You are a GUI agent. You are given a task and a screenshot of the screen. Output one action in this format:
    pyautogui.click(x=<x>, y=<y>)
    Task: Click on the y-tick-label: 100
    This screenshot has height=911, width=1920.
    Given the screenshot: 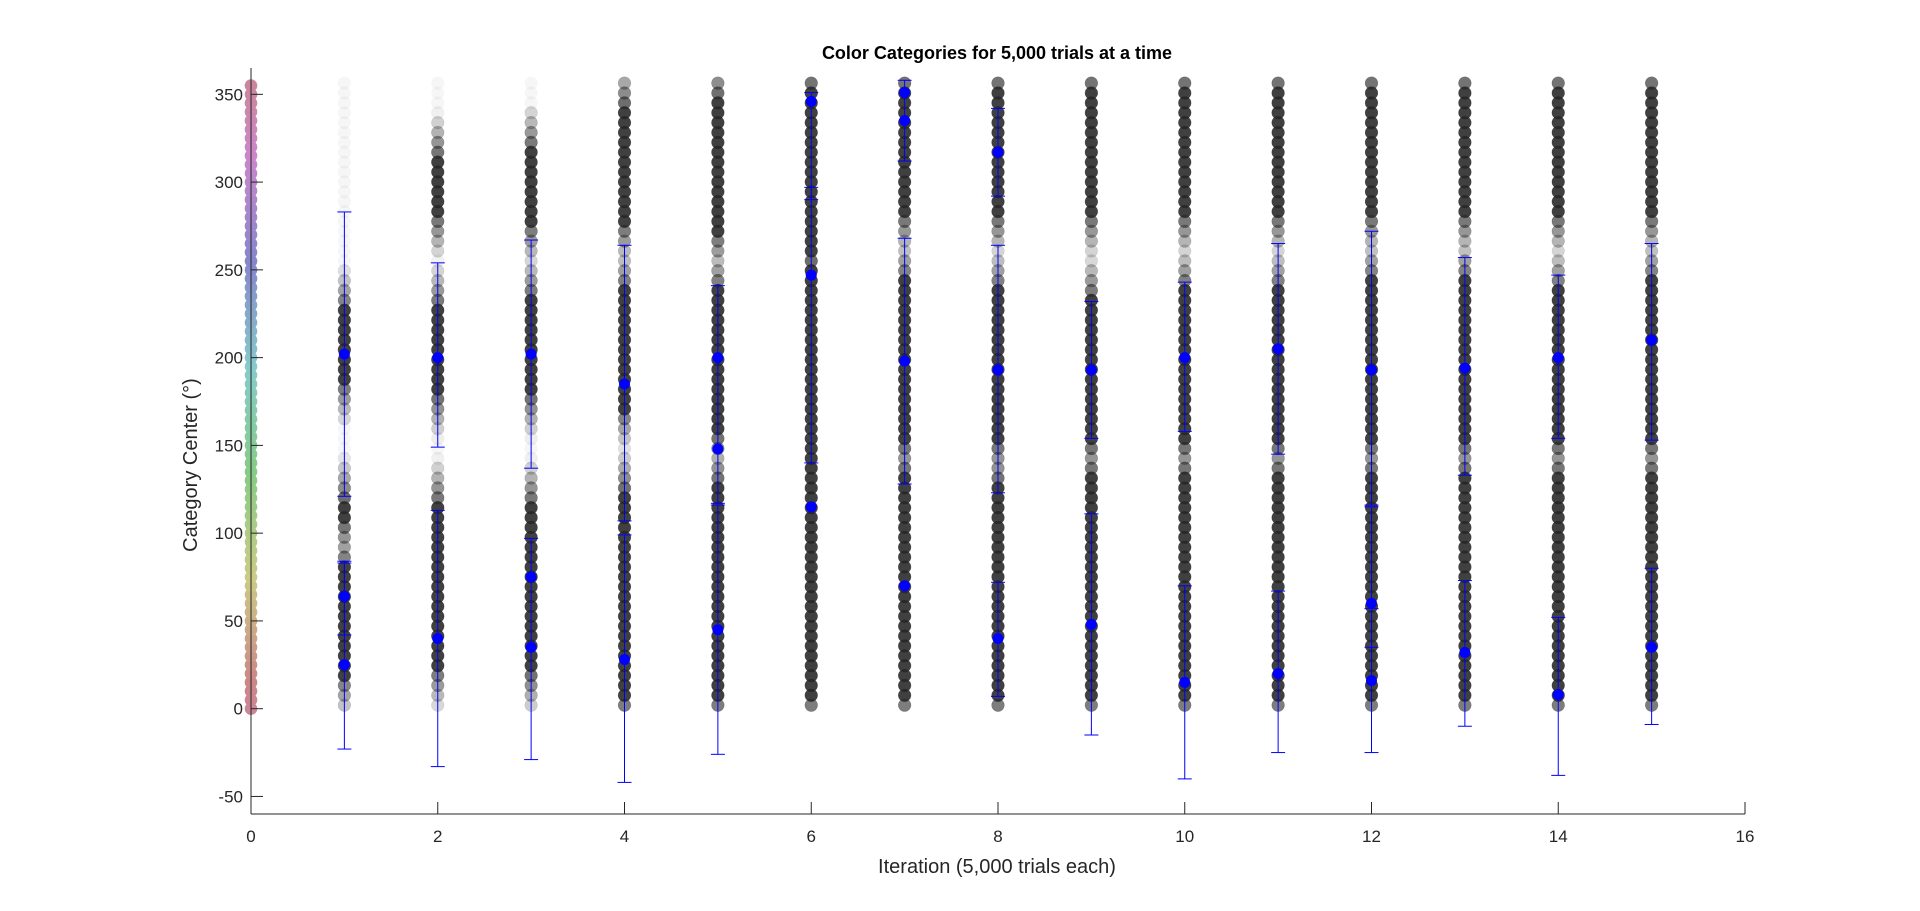 What is the action you would take?
    pyautogui.click(x=229, y=533)
    